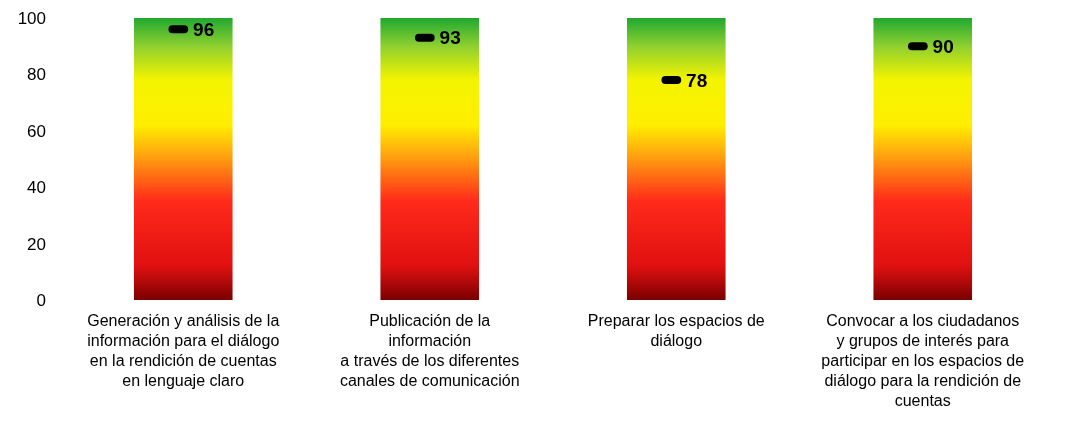 The height and width of the screenshot is (421, 1066). I want to click on x-tick-label: Convocar a los ciudadanos y grupos de interés para participar en los espacios de diálogo para la rendición de cuentas, so click(923, 360).